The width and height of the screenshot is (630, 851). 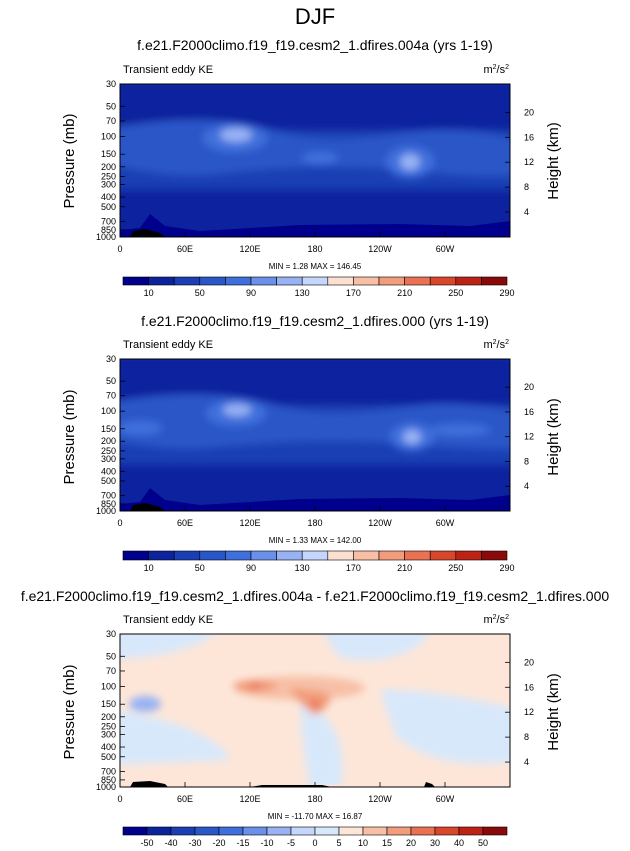 I want to click on panel-1-ytick-label: 1000, so click(x=106, y=237).